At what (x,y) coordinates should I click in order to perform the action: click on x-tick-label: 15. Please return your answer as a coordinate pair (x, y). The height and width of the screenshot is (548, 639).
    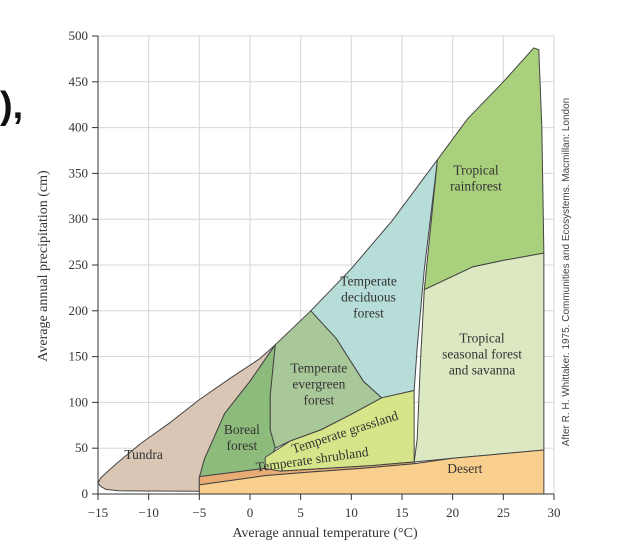
    Looking at the image, I should click on (402, 512).